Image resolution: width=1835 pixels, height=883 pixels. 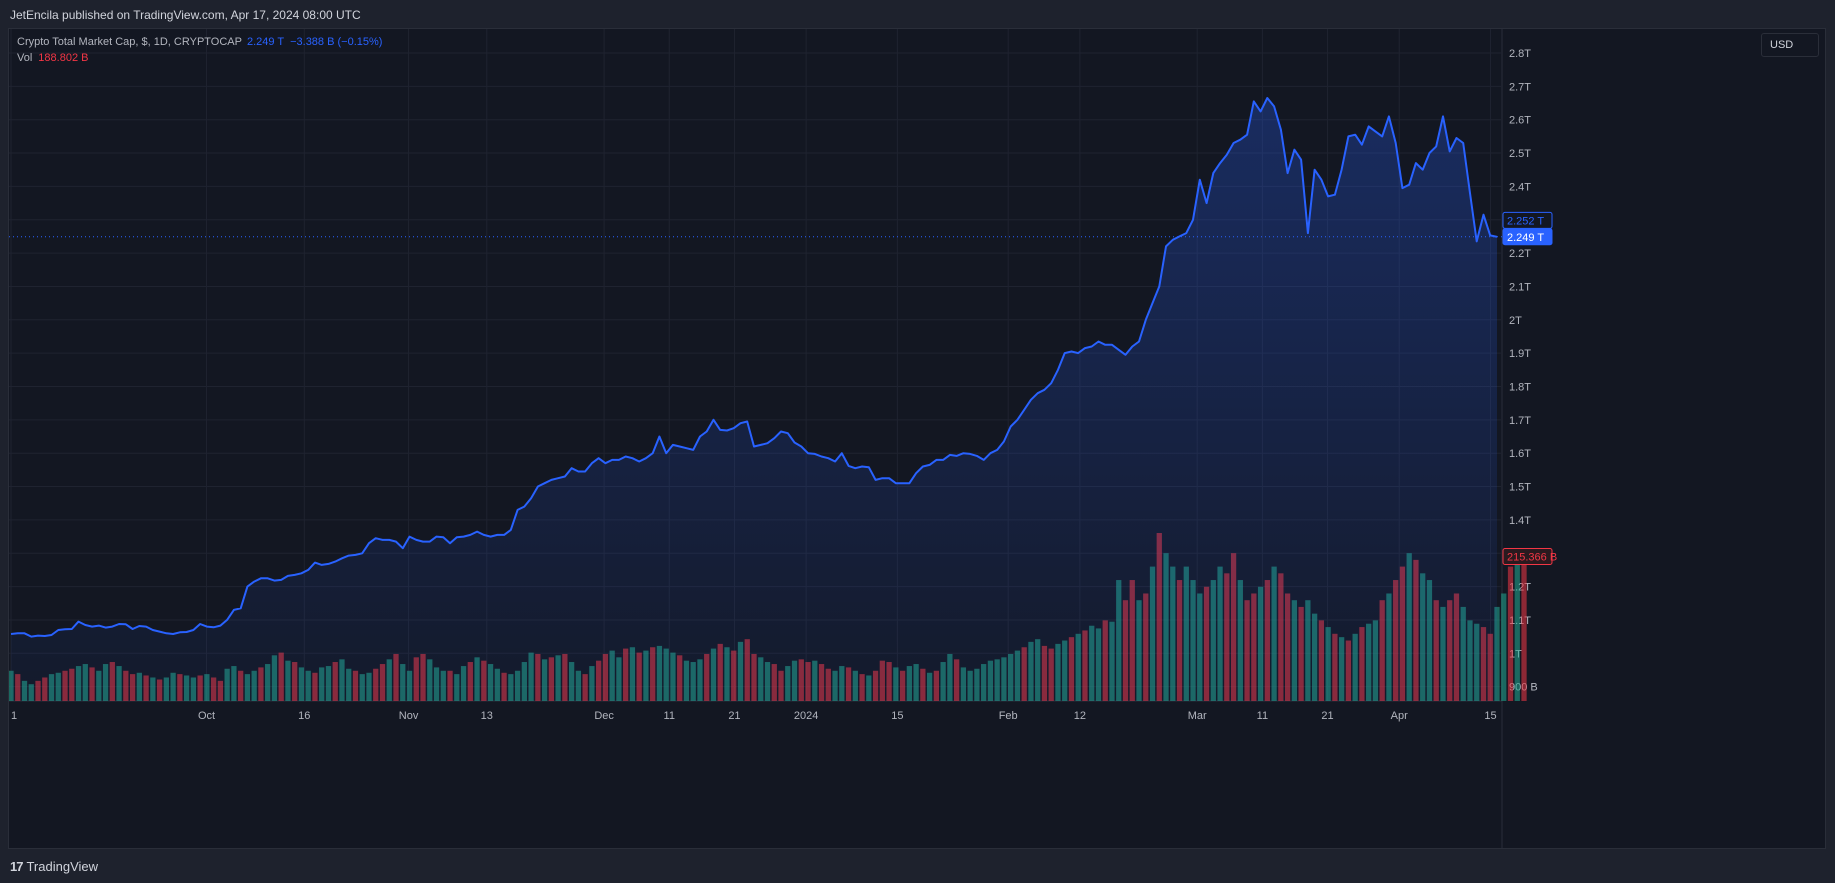 What do you see at coordinates (1520, 87) in the screenshot?
I see `y-axis-tick-label: 2.7T` at bounding box center [1520, 87].